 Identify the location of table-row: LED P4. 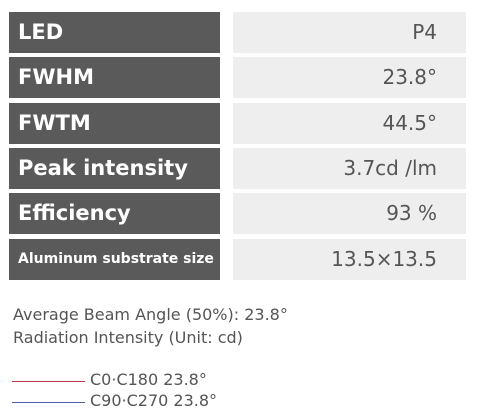
(237, 32).